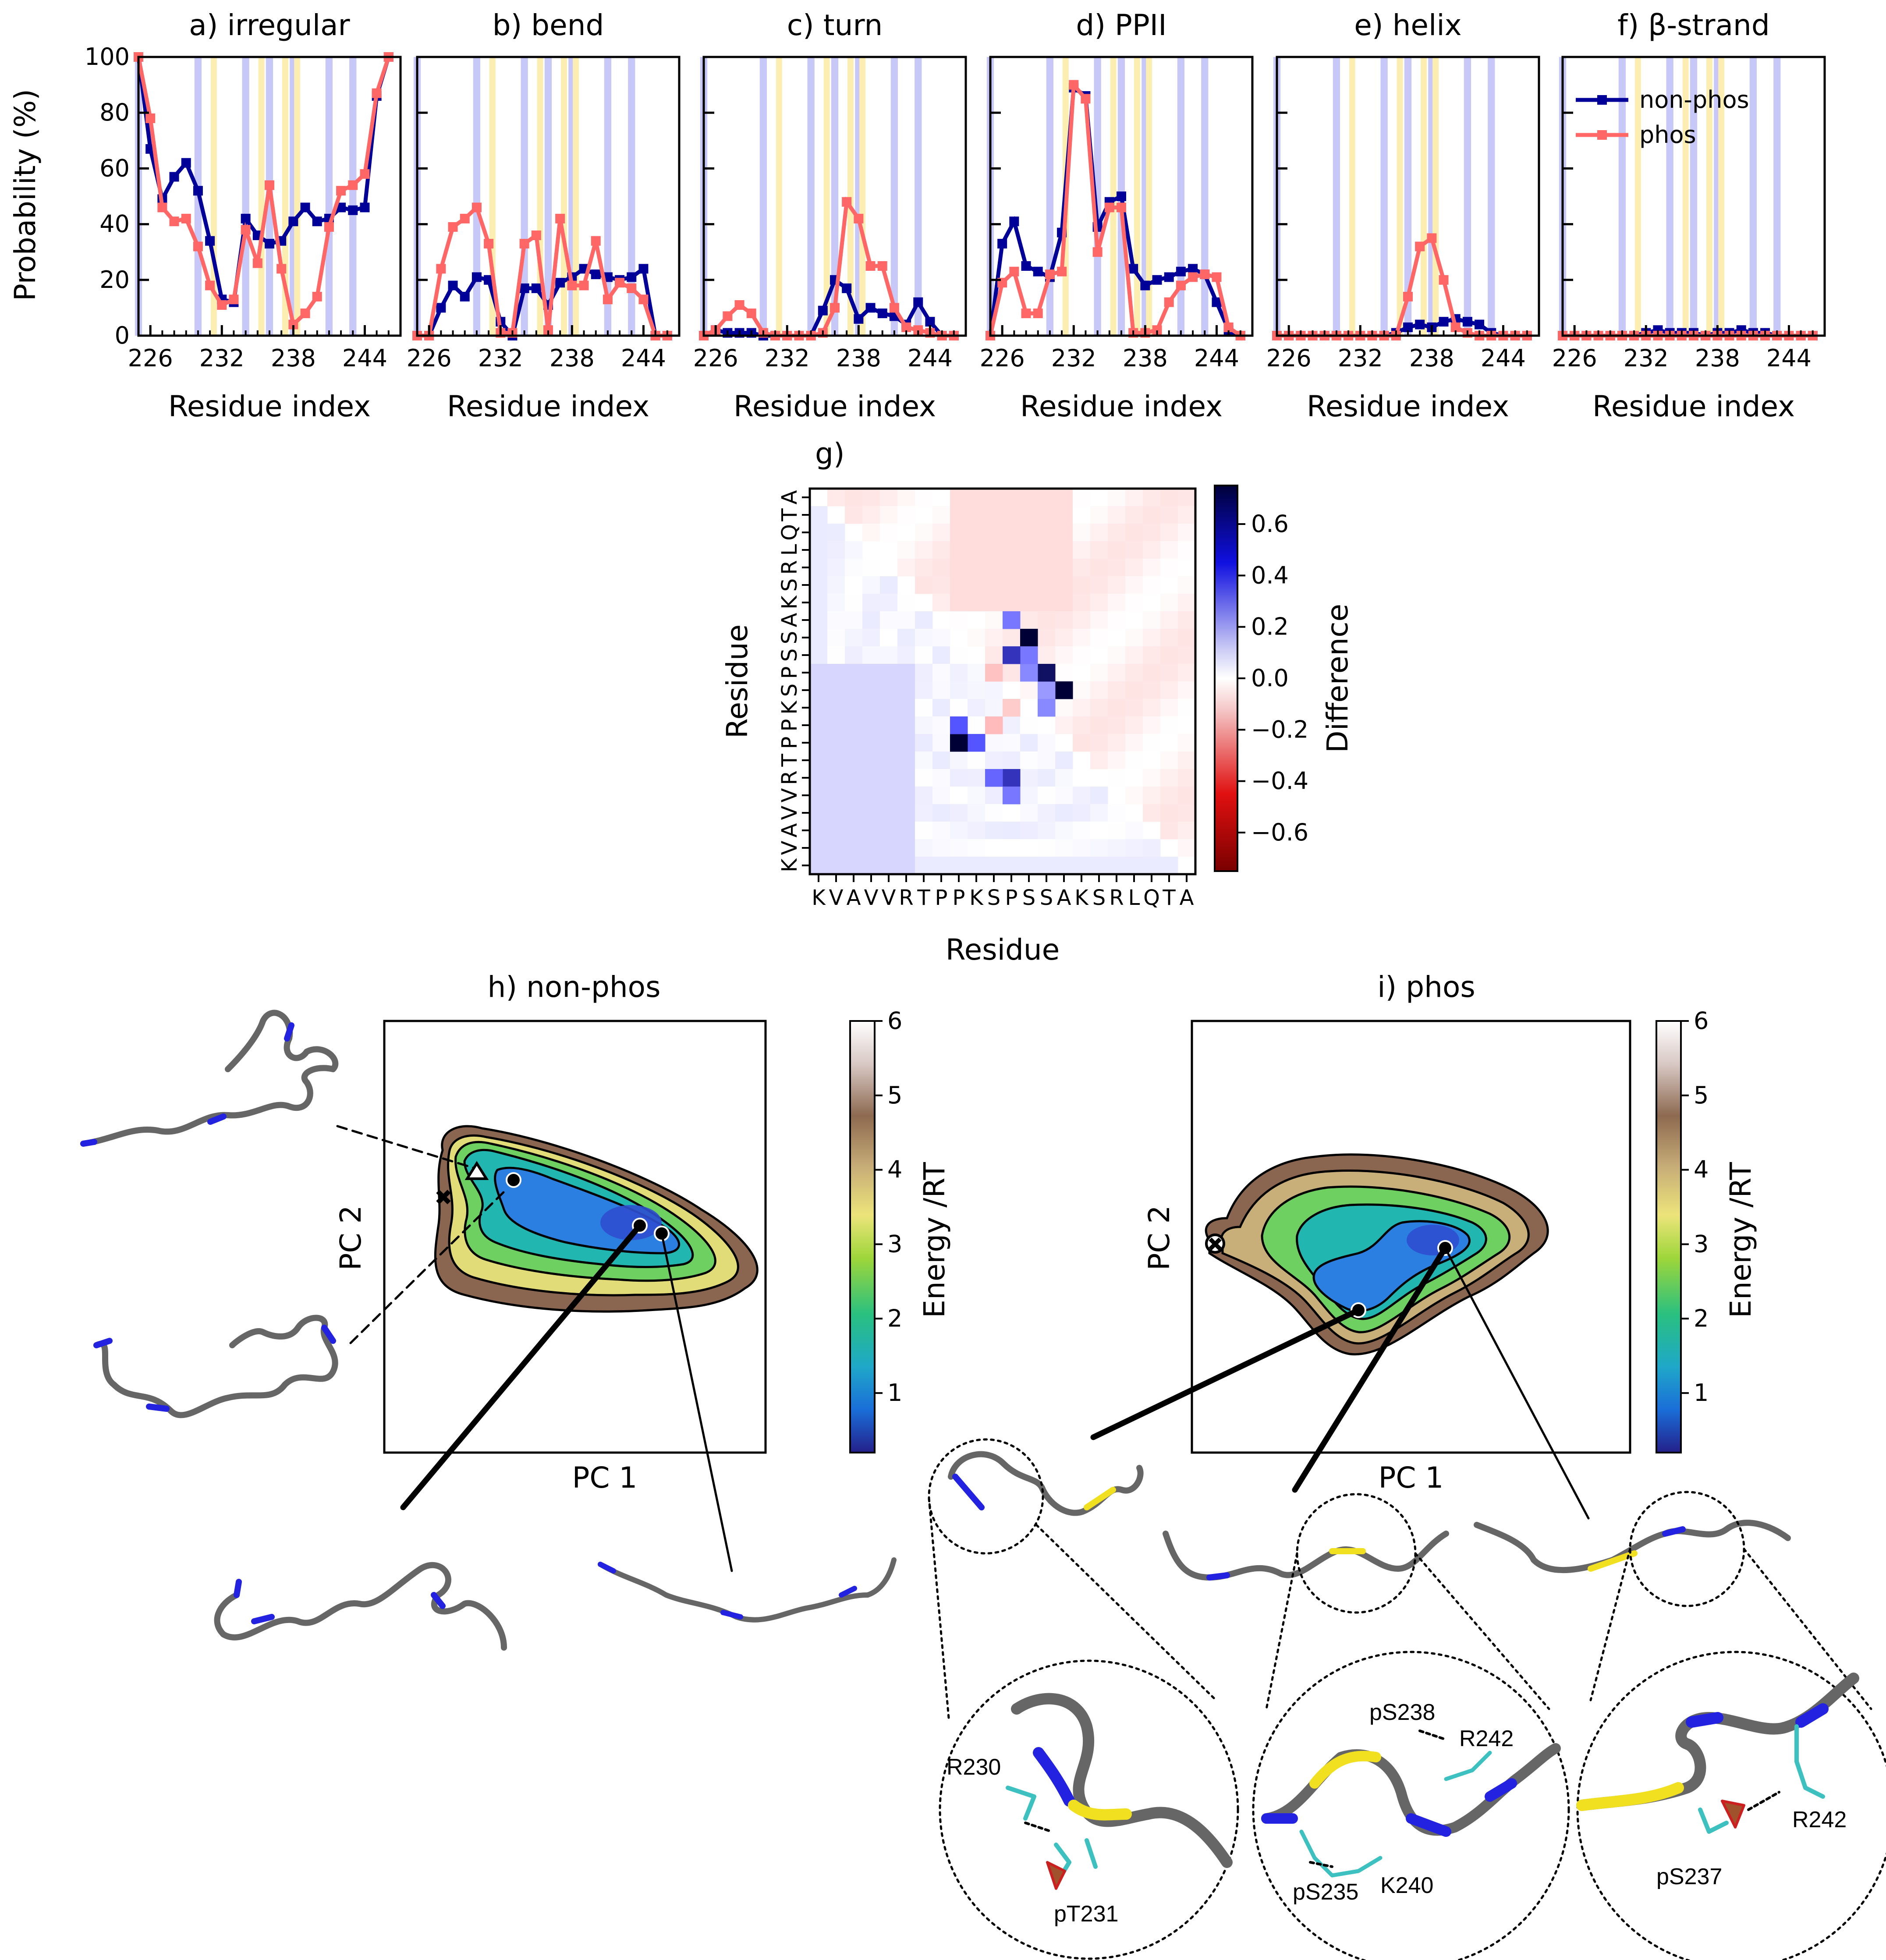 The height and width of the screenshot is (1960, 1886). What do you see at coordinates (789, 777) in the screenshot?
I see `heatmap-y-tick-label: R` at bounding box center [789, 777].